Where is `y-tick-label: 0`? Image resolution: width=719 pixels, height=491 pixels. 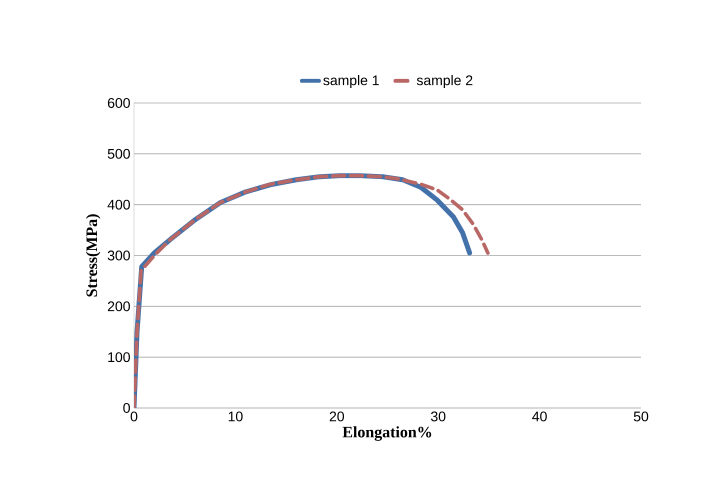 y-tick-label: 0 is located at coordinates (126, 408).